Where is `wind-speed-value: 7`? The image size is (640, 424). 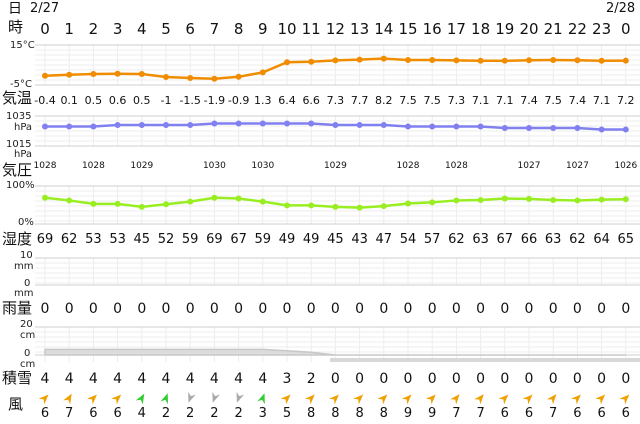 wind-speed-value: 7 is located at coordinates (69, 413).